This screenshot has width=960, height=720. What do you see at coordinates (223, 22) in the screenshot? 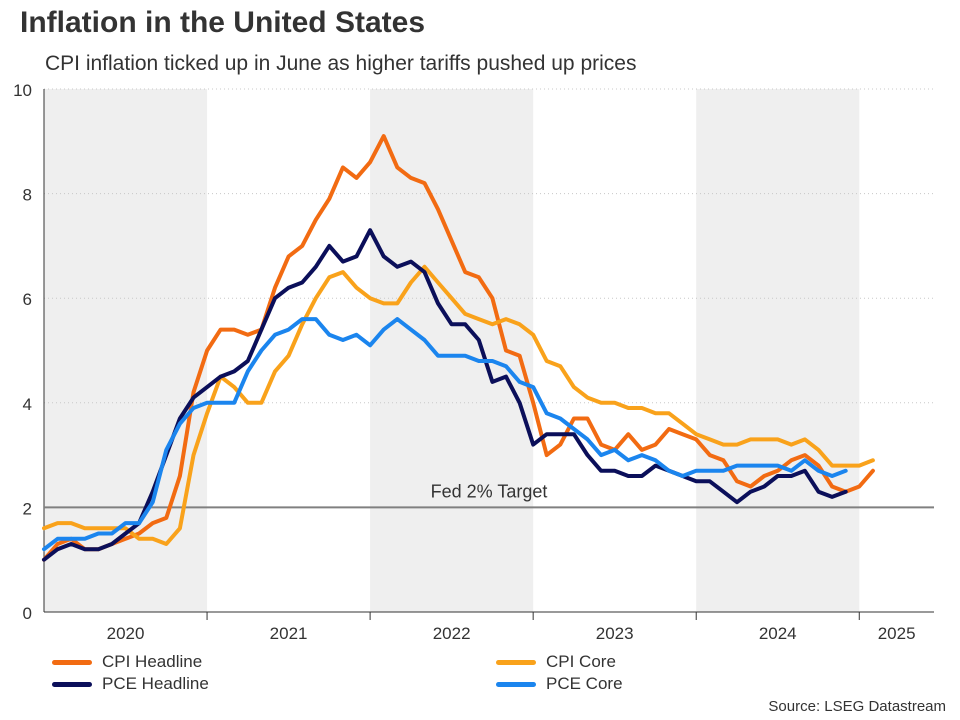
I see `chart-title: Inflation in the United States` at bounding box center [223, 22].